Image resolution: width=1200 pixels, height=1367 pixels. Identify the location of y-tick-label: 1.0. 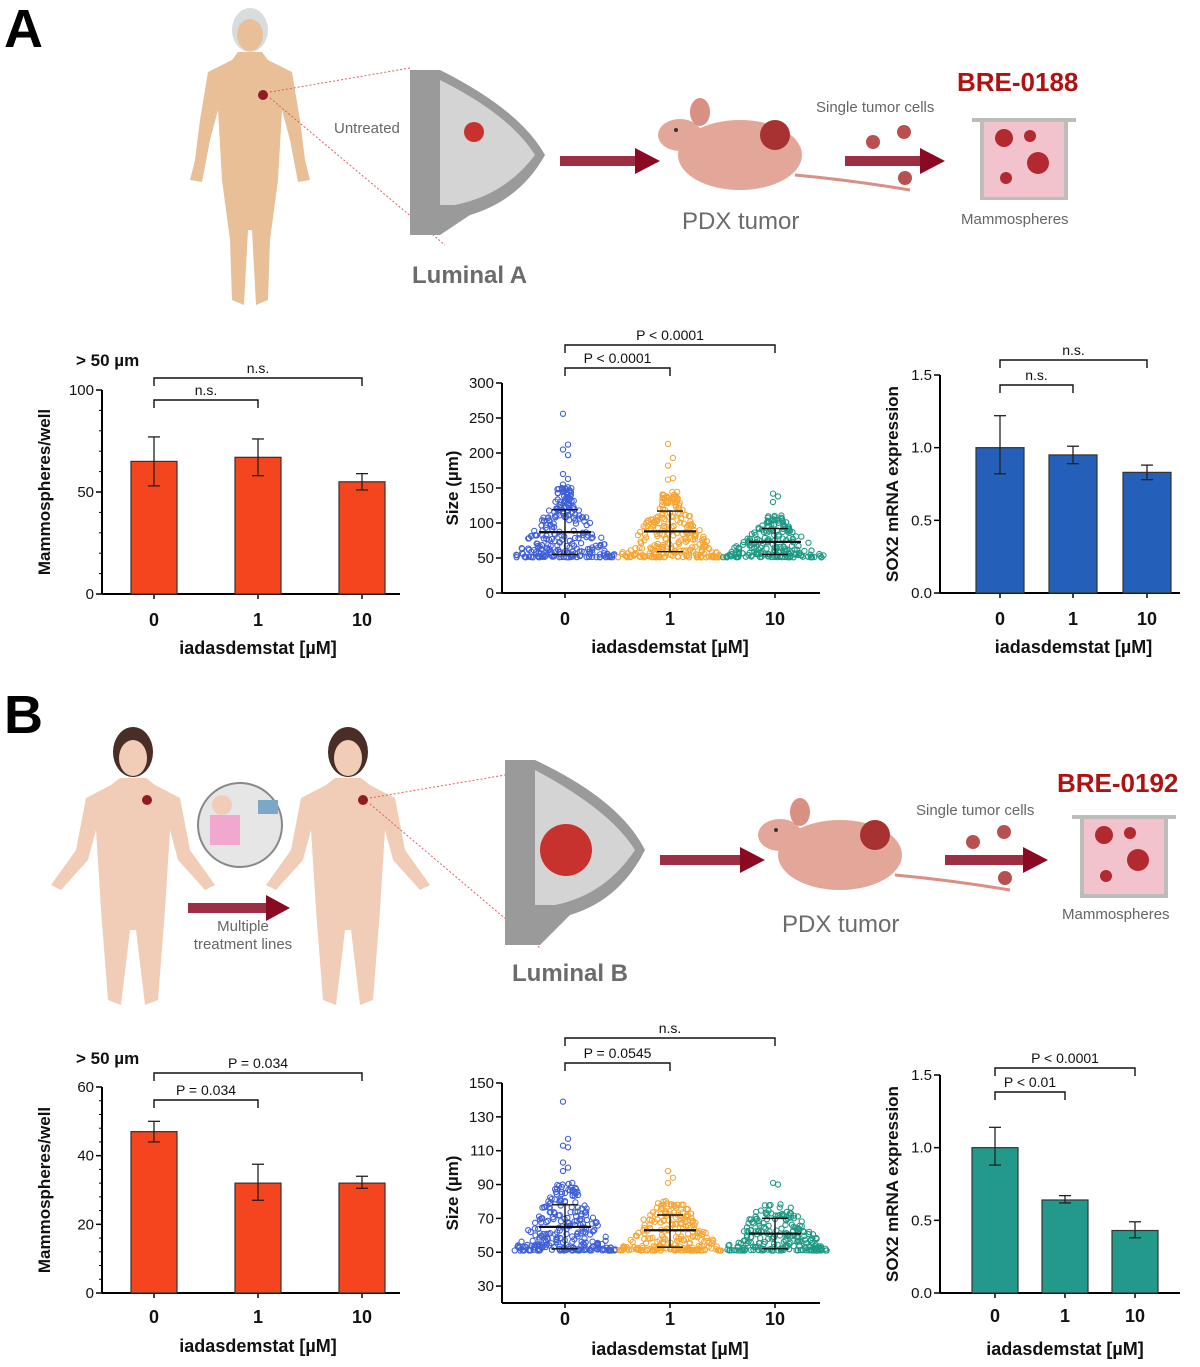
(921, 1148).